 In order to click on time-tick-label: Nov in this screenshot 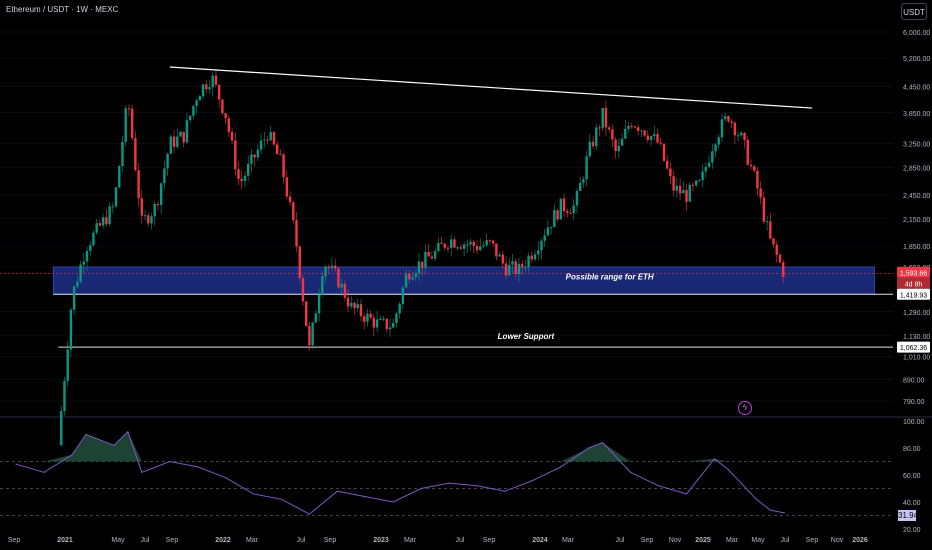, I will do `click(675, 540)`.